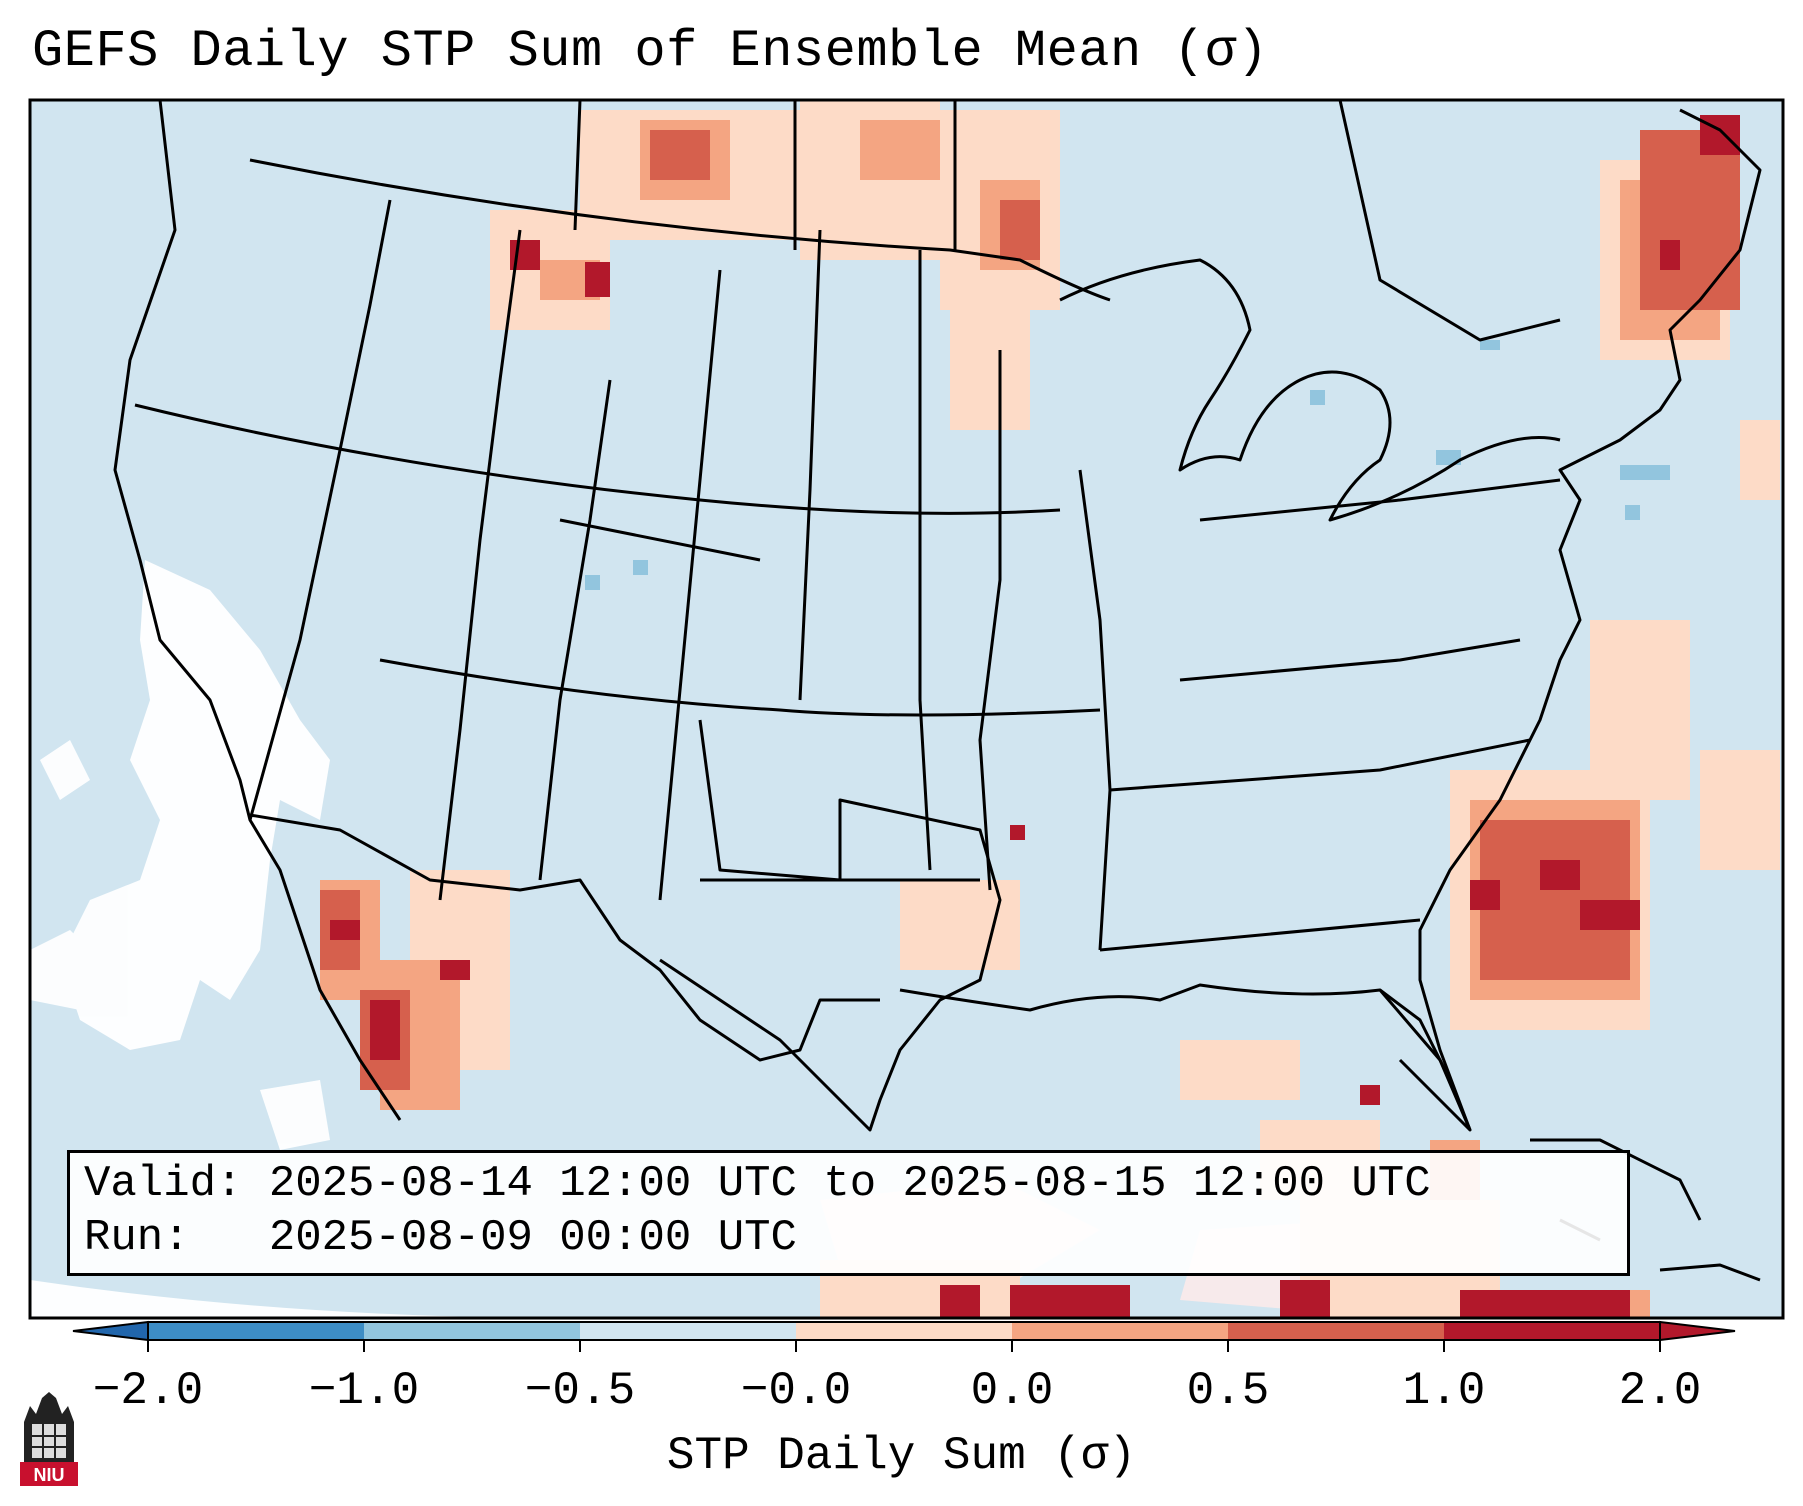  Describe the element at coordinates (650, 51) in the screenshot. I see `chart-title: GEFS Daily STP Sum of Ensemble Mean (σ)` at that location.